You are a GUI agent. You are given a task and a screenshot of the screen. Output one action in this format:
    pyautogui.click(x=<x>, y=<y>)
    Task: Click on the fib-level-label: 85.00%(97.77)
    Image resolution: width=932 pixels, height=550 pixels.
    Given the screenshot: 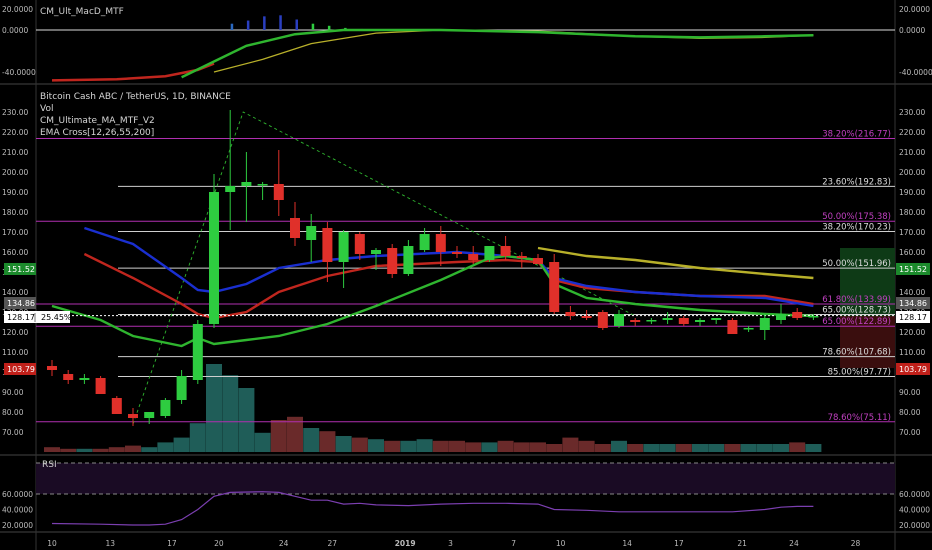 What is the action you would take?
    pyautogui.click(x=859, y=372)
    